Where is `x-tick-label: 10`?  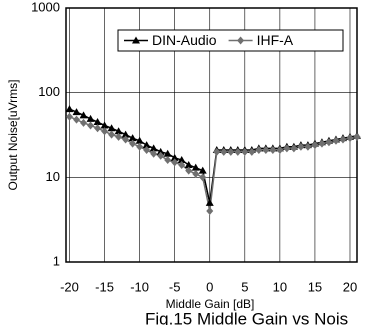
x-tick-label: 10 is located at coordinates (280, 286).